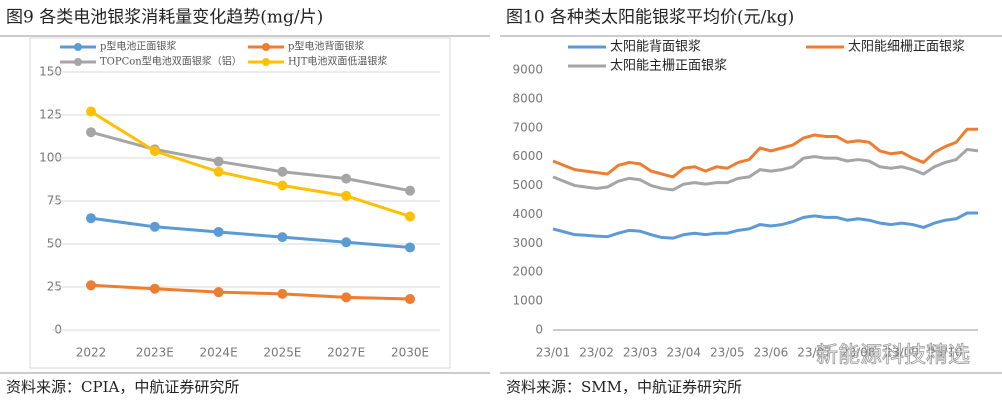 Image resolution: width=1002 pixels, height=408 pixels. Describe the element at coordinates (668, 66) in the screenshot. I see `legend-label: 太阳能主栅正面银浆` at that location.